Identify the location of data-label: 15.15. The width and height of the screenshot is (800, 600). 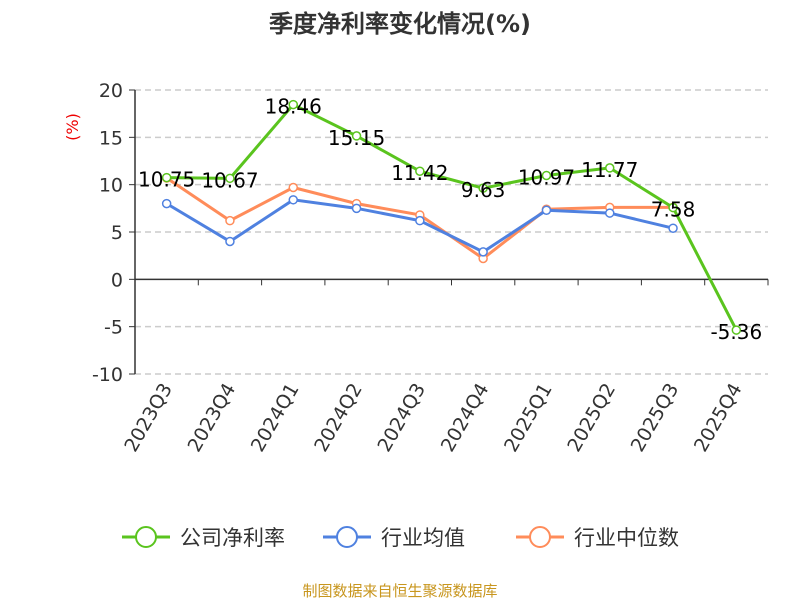
(356, 138).